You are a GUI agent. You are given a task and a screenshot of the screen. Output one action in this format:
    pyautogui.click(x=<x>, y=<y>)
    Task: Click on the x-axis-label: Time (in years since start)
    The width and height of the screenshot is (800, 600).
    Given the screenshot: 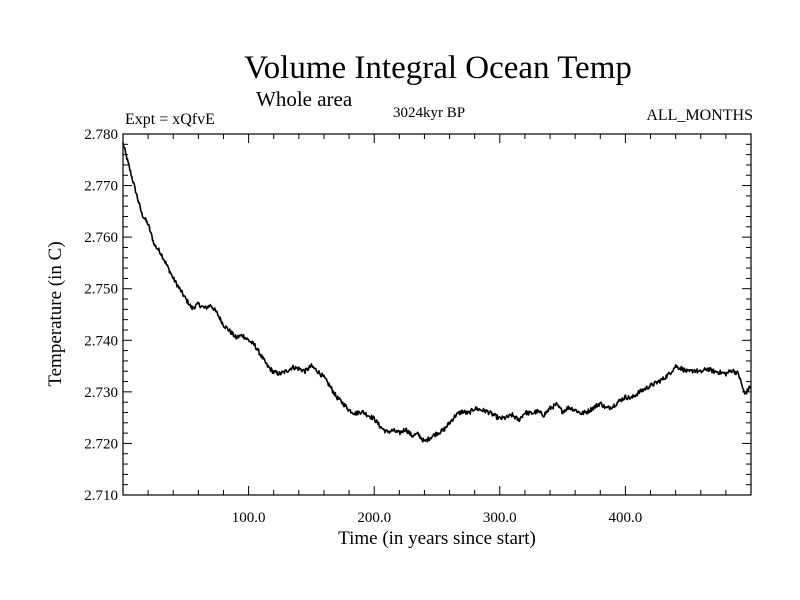 What is the action you would take?
    pyautogui.click(x=437, y=538)
    